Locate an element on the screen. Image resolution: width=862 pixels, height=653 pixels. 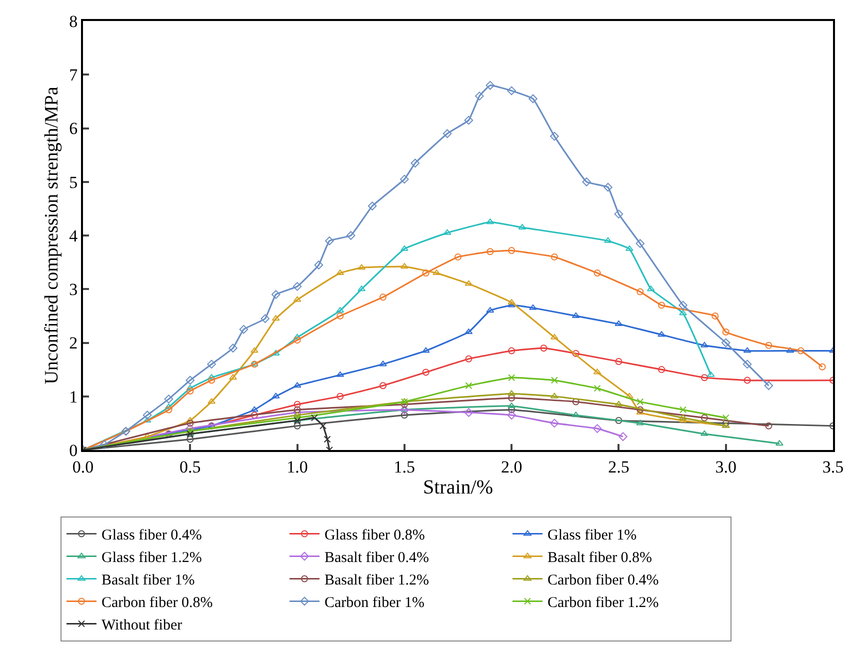
y-tick-label: 7 is located at coordinates (73, 75).